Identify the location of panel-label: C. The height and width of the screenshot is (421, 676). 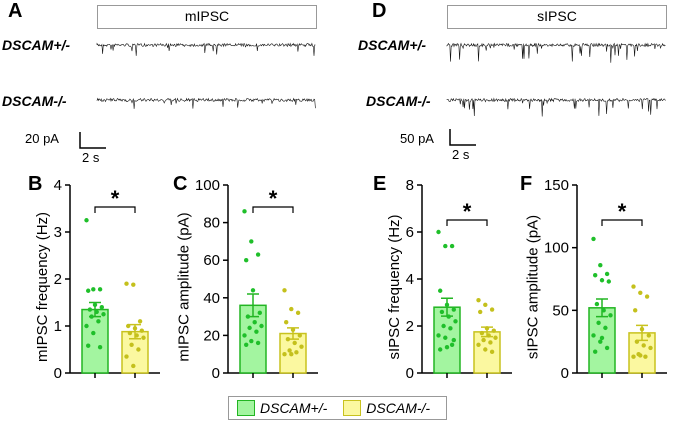
(180, 184).